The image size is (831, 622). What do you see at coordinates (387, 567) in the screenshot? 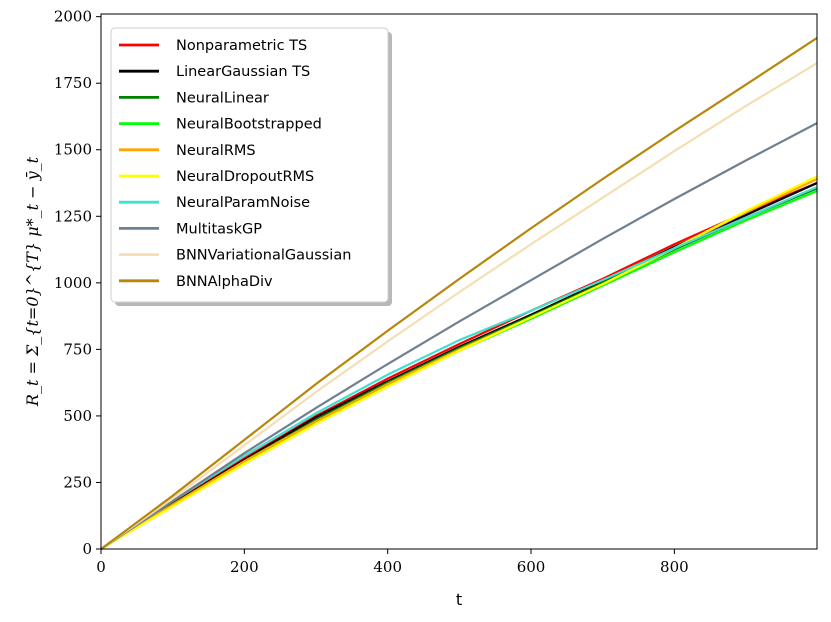
I see `x-tick-label-2: 400` at bounding box center [387, 567].